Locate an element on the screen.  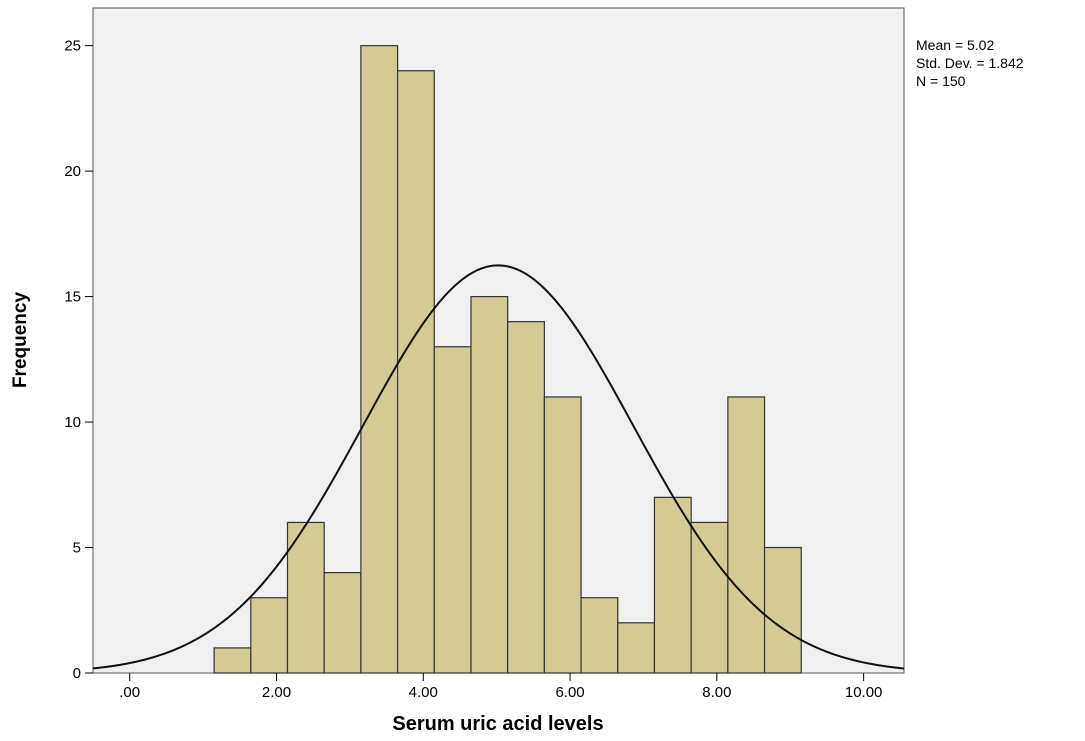
y-tick-label: 15 is located at coordinates (72, 297).